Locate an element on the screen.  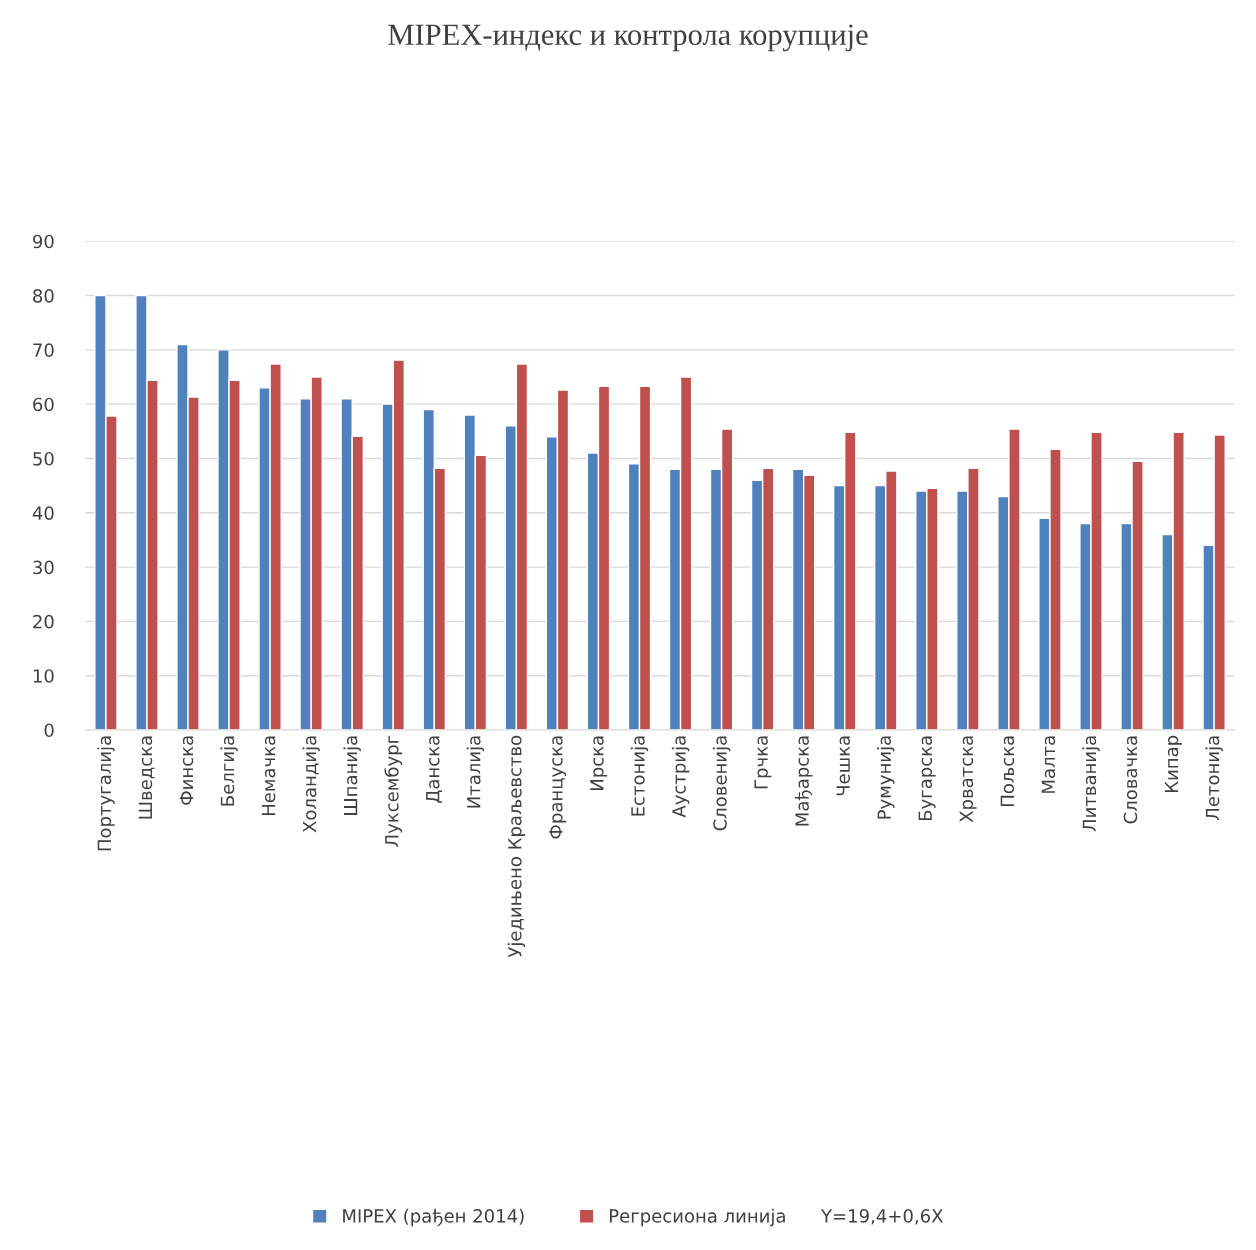
y-tick-label: 30 is located at coordinates (43, 567).